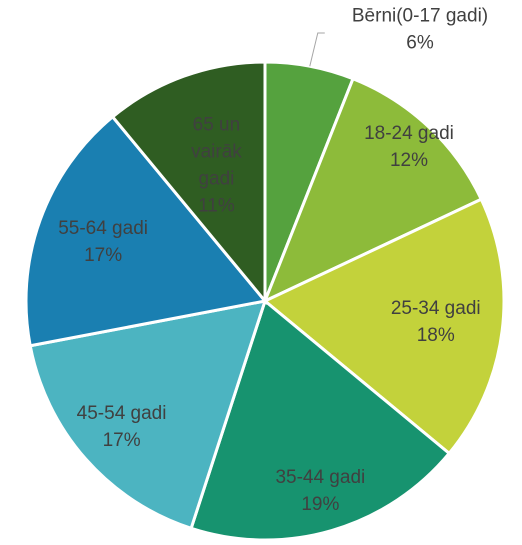 This screenshot has width=522, height=545. Describe the element at coordinates (216, 179) in the screenshot. I see `label-line: gadi` at that location.